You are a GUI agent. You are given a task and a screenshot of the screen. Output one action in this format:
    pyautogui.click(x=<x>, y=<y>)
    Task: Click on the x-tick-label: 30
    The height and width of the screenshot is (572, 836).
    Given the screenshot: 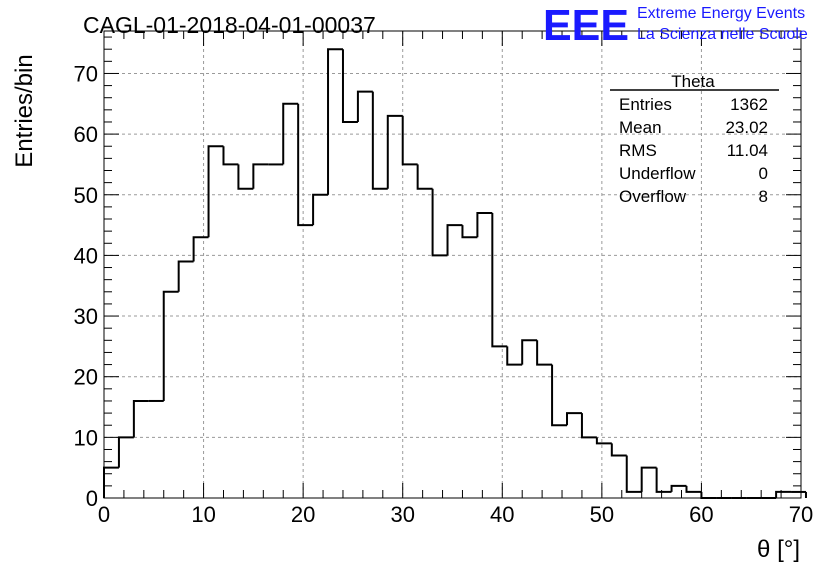 What is the action you would take?
    pyautogui.click(x=402, y=514)
    